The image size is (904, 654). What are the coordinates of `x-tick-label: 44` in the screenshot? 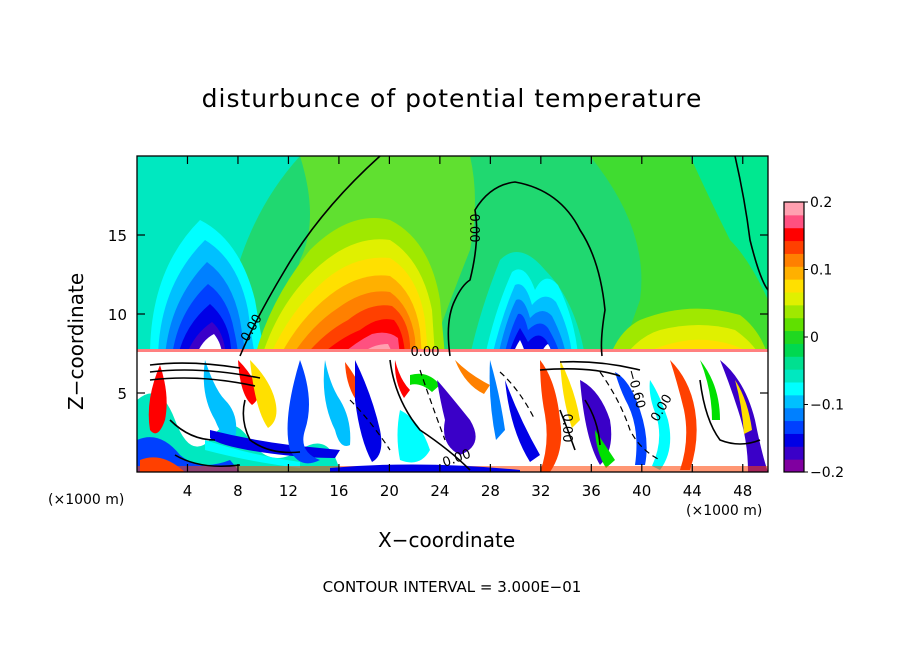 It's located at (692, 491).